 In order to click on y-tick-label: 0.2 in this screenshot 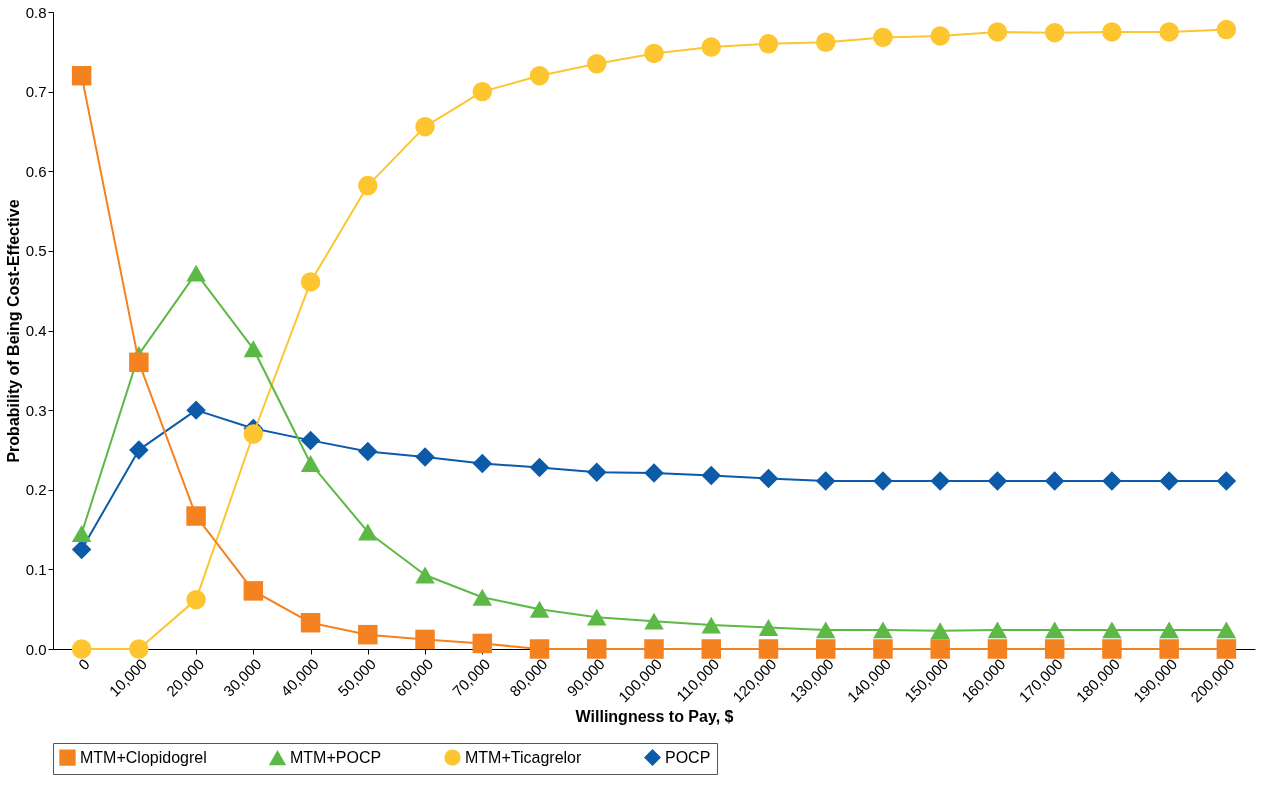, I will do `click(36, 490)`.